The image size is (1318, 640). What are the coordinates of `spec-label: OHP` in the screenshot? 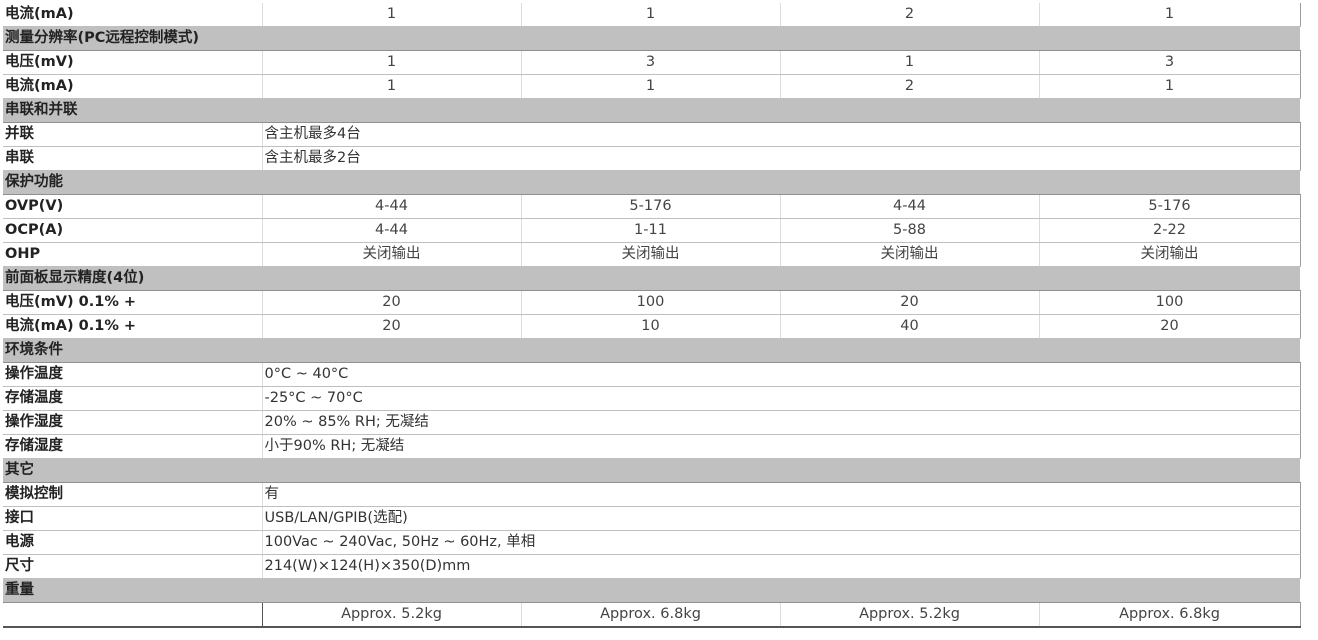 It's located at (133, 254).